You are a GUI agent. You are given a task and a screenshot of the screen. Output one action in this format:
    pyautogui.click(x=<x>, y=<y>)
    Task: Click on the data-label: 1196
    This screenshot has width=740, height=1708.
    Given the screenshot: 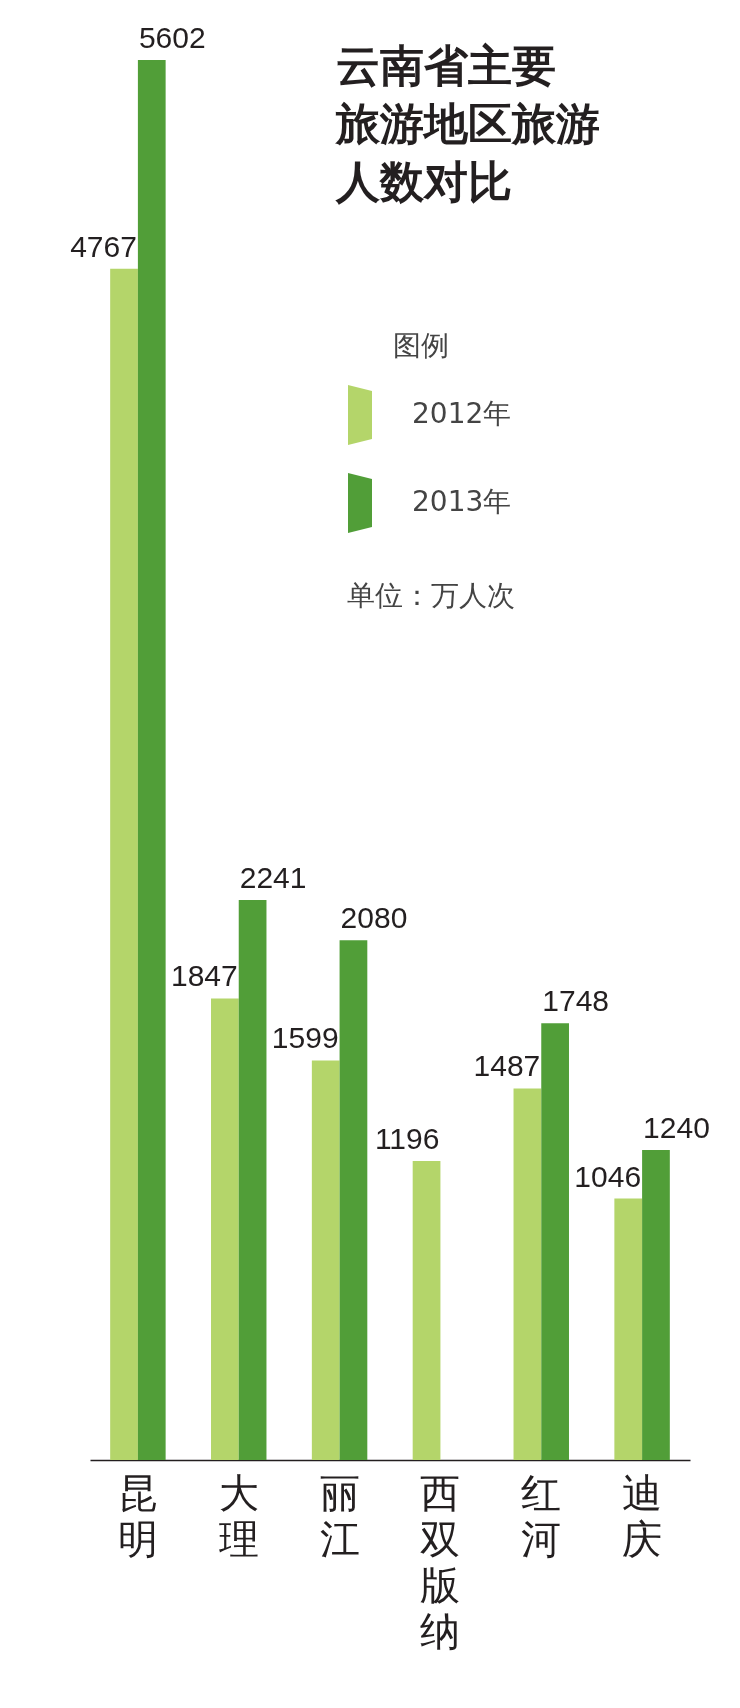 What is the action you would take?
    pyautogui.click(x=407, y=1139)
    